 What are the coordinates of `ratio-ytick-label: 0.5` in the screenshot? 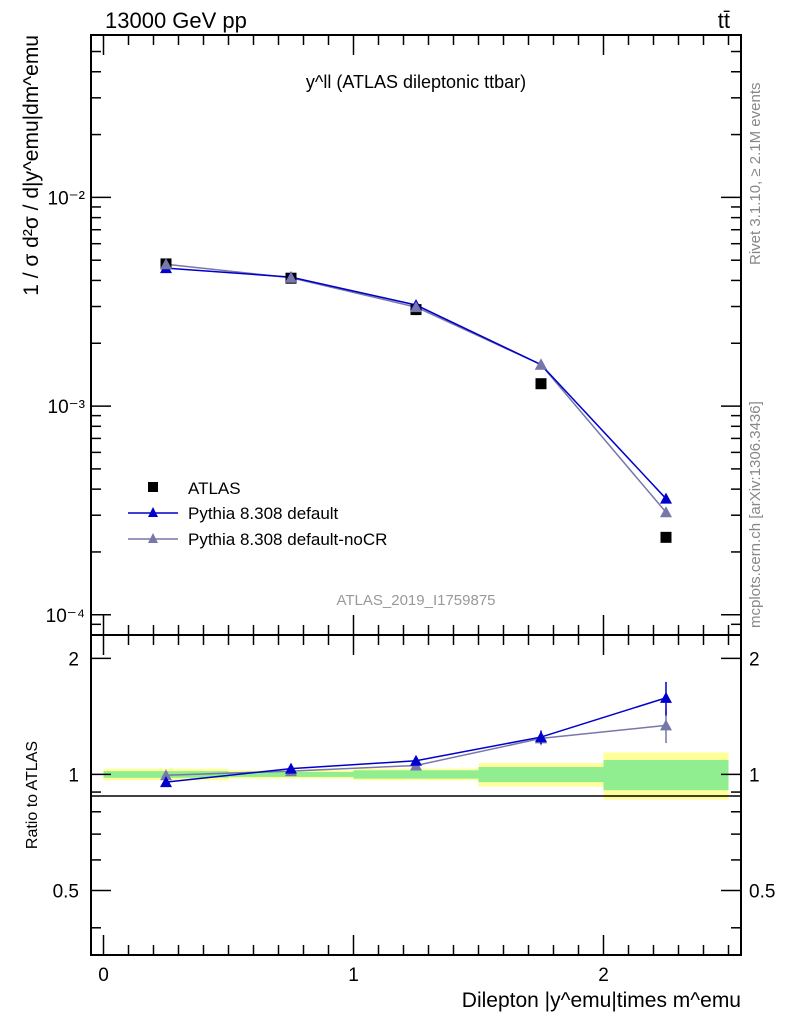 It's located at (66, 891).